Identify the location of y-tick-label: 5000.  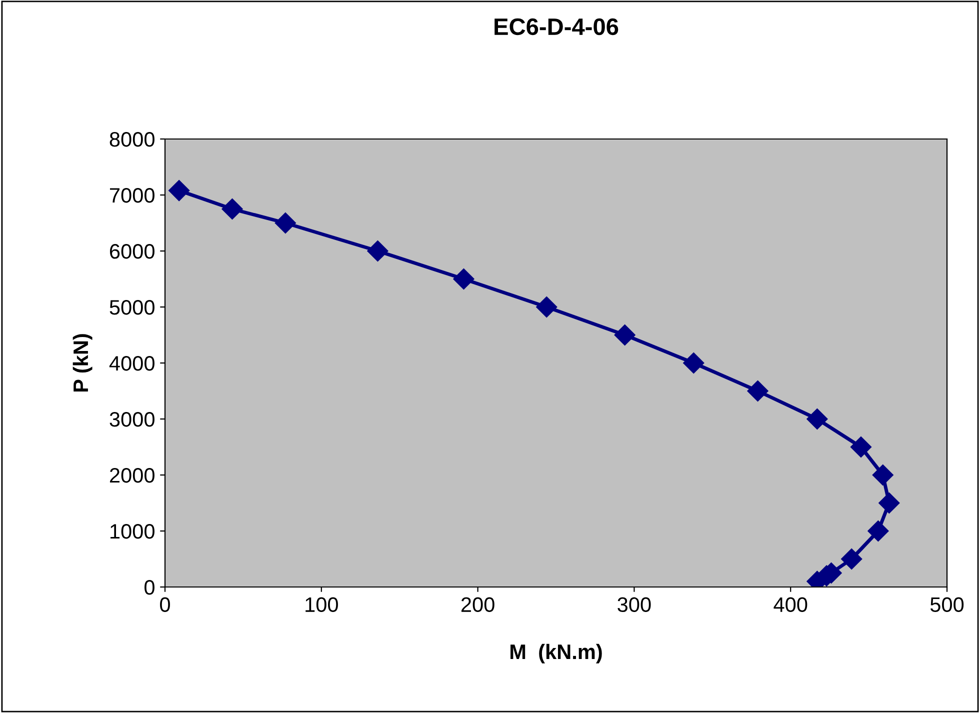
(132, 307).